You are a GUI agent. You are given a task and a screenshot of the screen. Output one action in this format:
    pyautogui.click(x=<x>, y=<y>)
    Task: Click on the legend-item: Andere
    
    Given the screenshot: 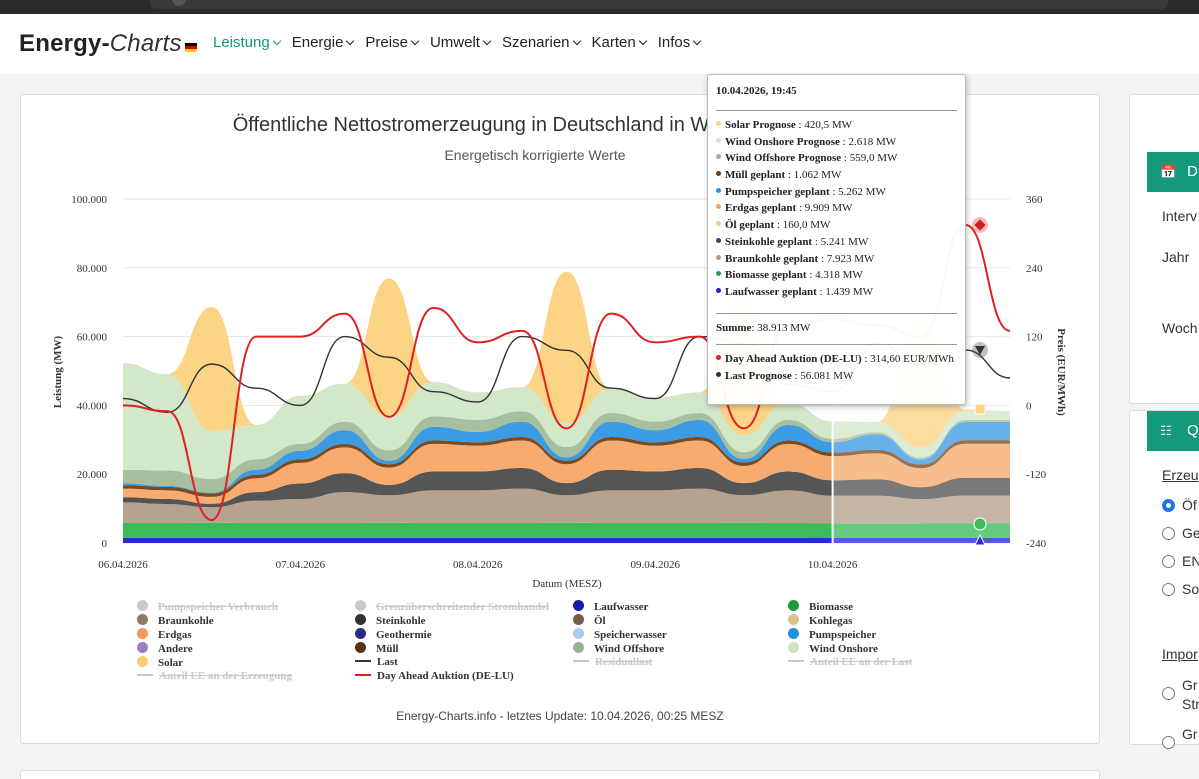 What is the action you would take?
    pyautogui.click(x=165, y=648)
    